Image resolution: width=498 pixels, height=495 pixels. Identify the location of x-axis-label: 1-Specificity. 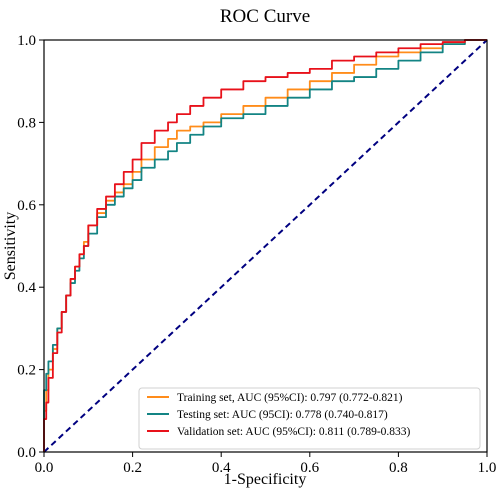
(265, 479).